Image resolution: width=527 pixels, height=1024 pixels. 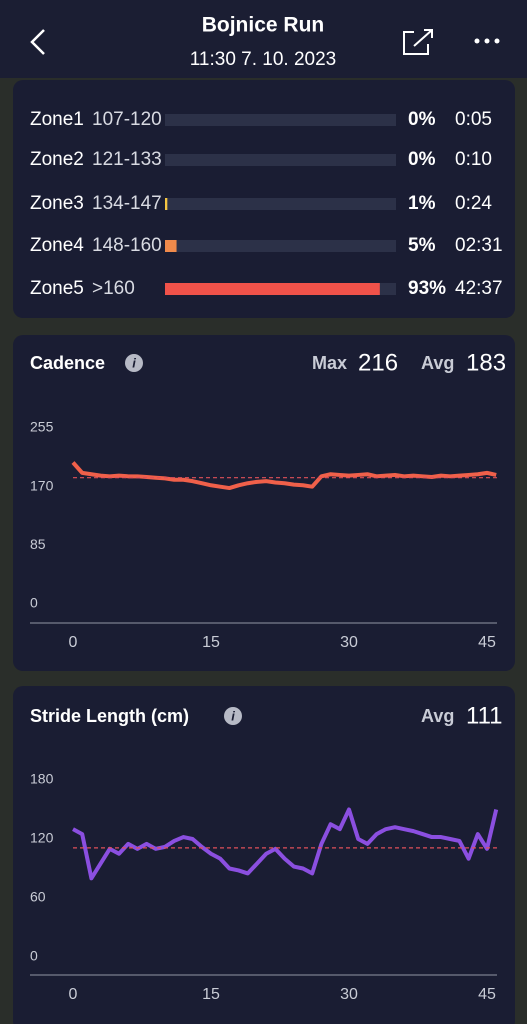 I want to click on menu-button, so click(x=487, y=41).